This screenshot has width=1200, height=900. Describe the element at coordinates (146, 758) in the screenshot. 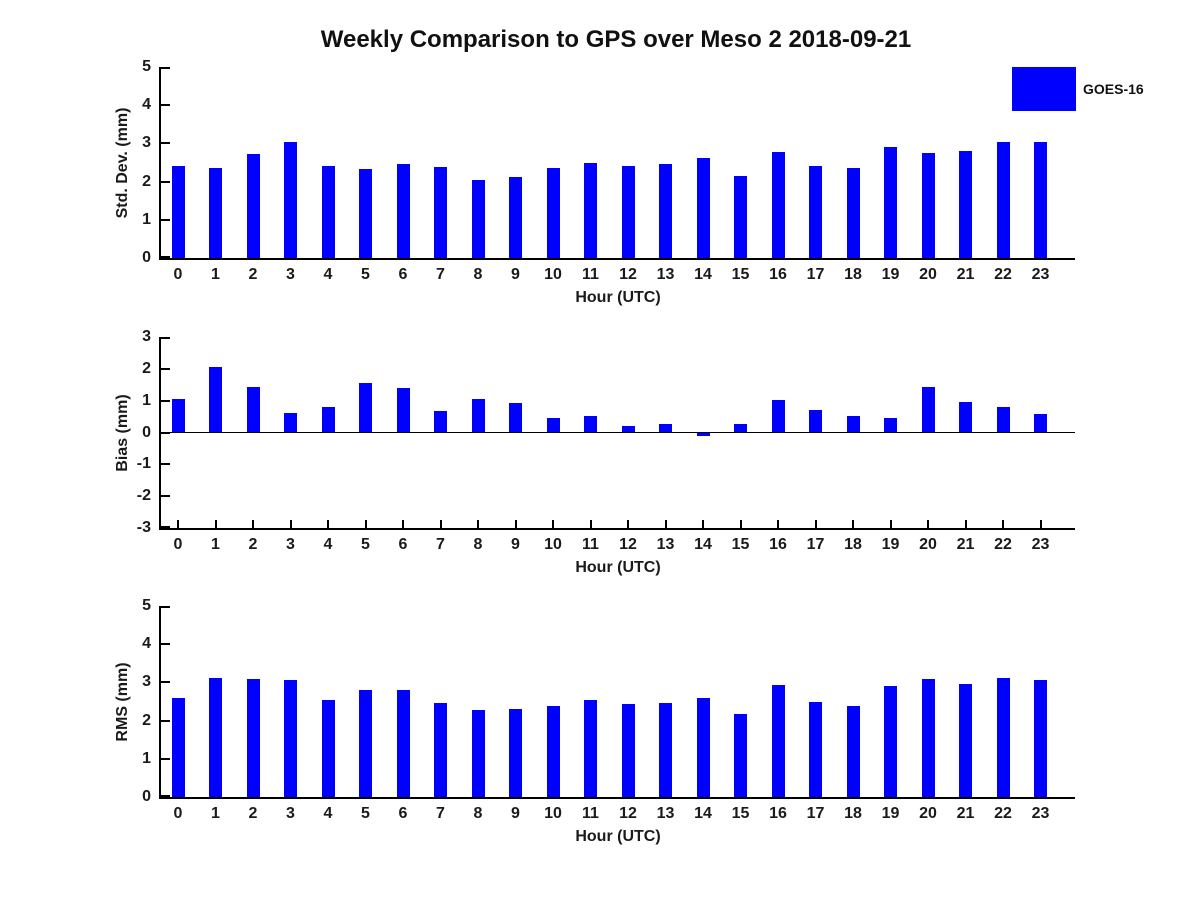

I see `y-tick-label: 1` at that location.